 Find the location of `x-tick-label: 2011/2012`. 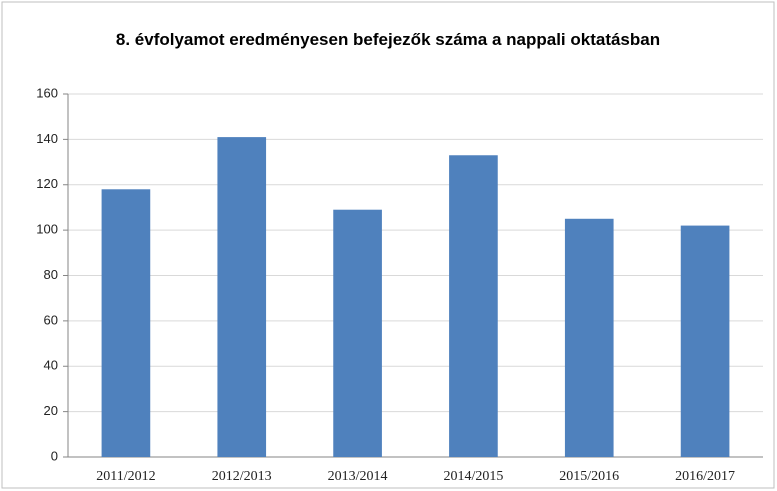

x-tick-label: 2011/2012 is located at coordinates (125, 476).